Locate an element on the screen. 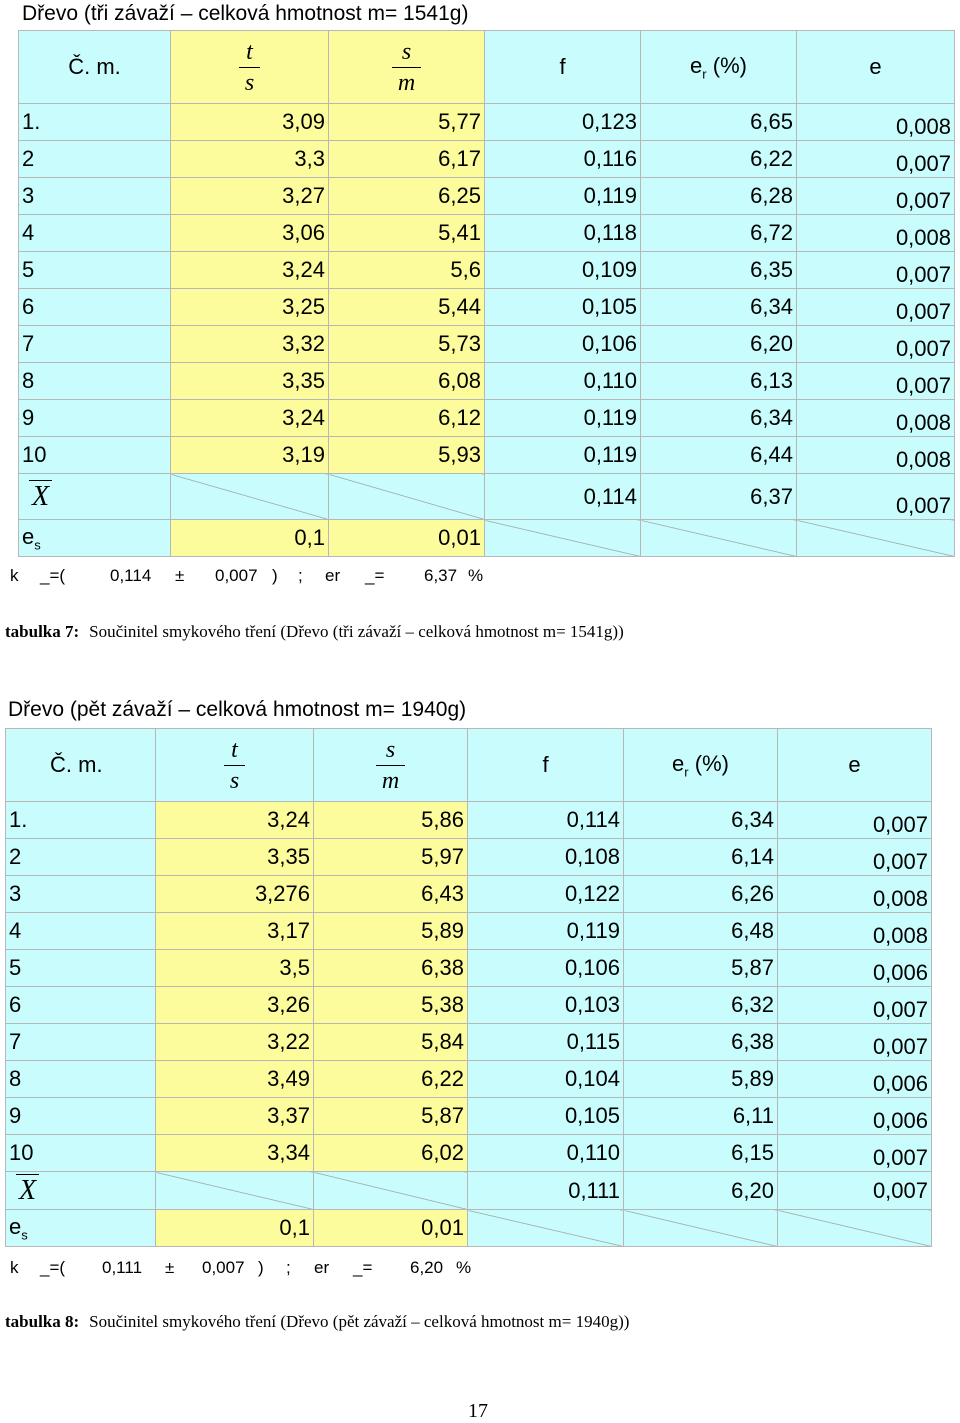 The image size is (960, 1423). table7-cell-s-over-m: 5,6 is located at coordinates (406, 270).